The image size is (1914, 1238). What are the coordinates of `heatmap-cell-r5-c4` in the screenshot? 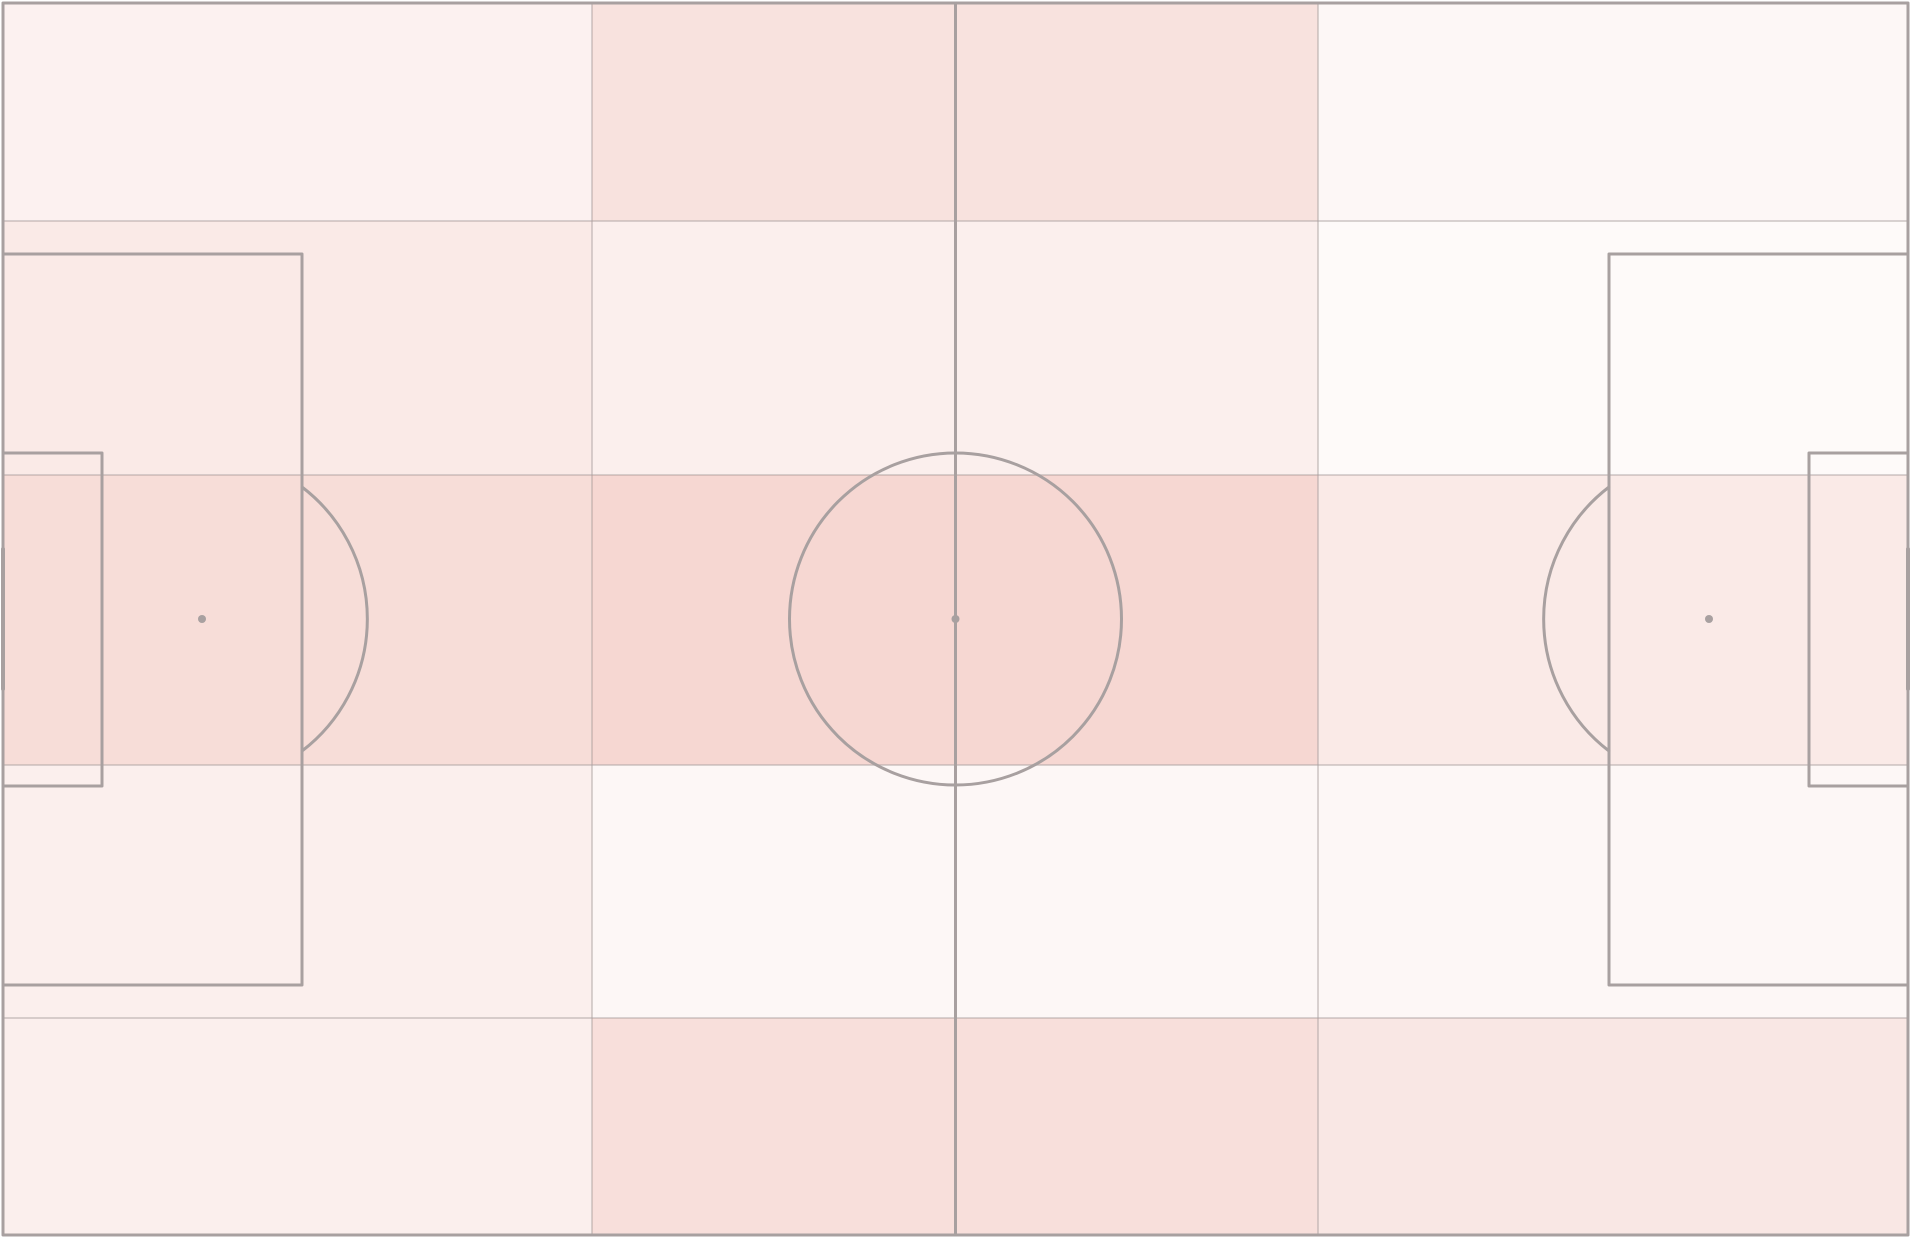 It's located at (1613, 1126).